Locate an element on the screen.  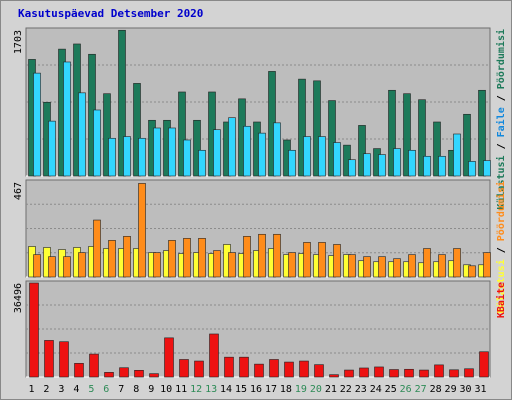
x-tick-label-24: 24 is located at coordinates (376, 389).